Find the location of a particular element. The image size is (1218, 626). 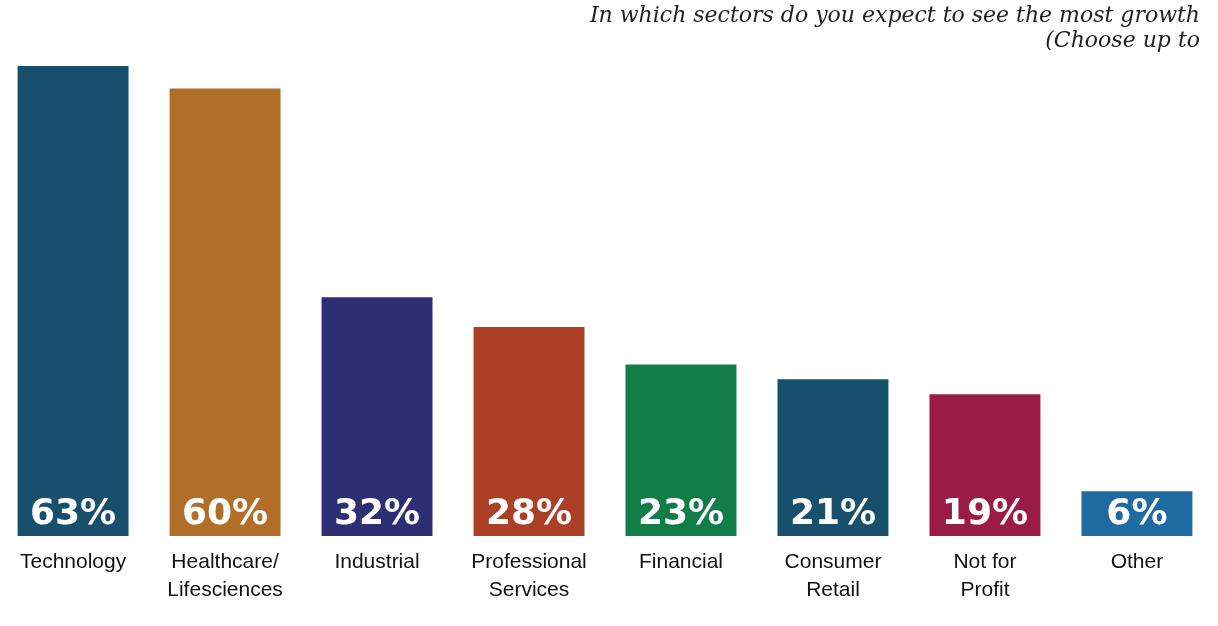

chart-title: In which sectors do you expect to see the most growth is located at coordinates (894, 14).